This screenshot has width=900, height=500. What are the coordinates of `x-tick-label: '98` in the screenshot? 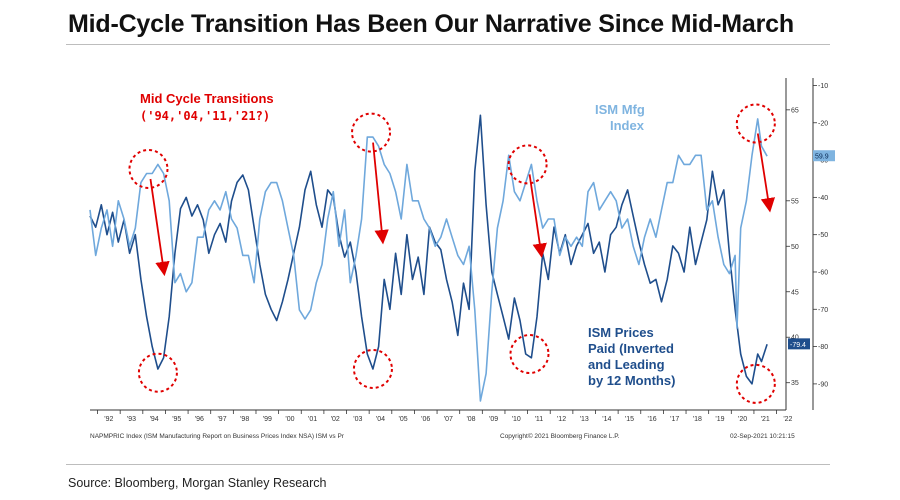 It's located at (244, 419).